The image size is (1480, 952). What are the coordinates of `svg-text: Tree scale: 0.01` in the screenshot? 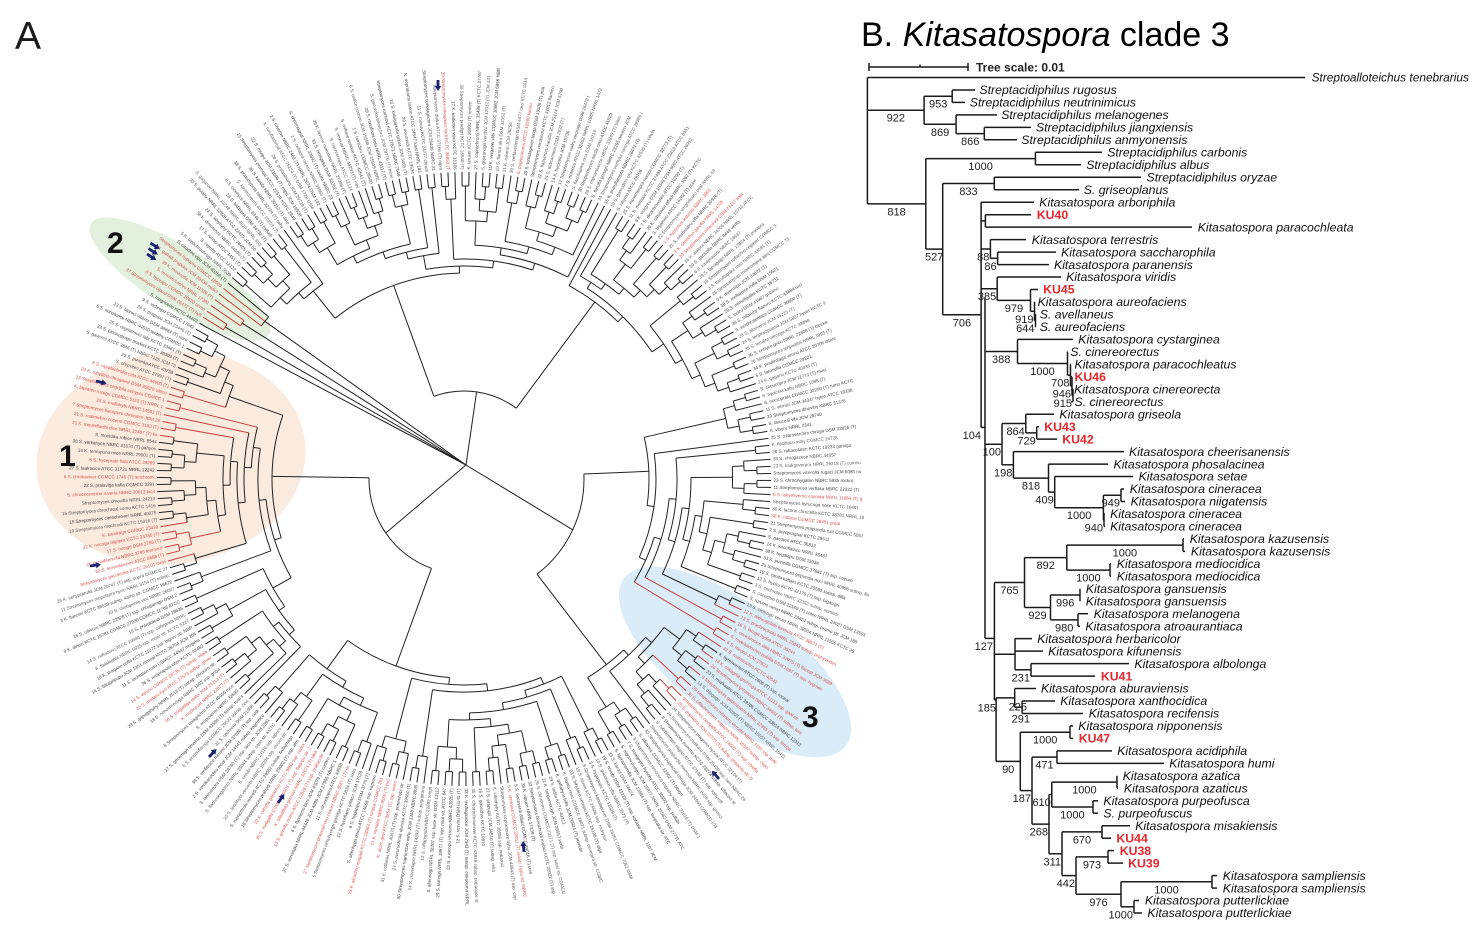 It's located at (1020, 68).